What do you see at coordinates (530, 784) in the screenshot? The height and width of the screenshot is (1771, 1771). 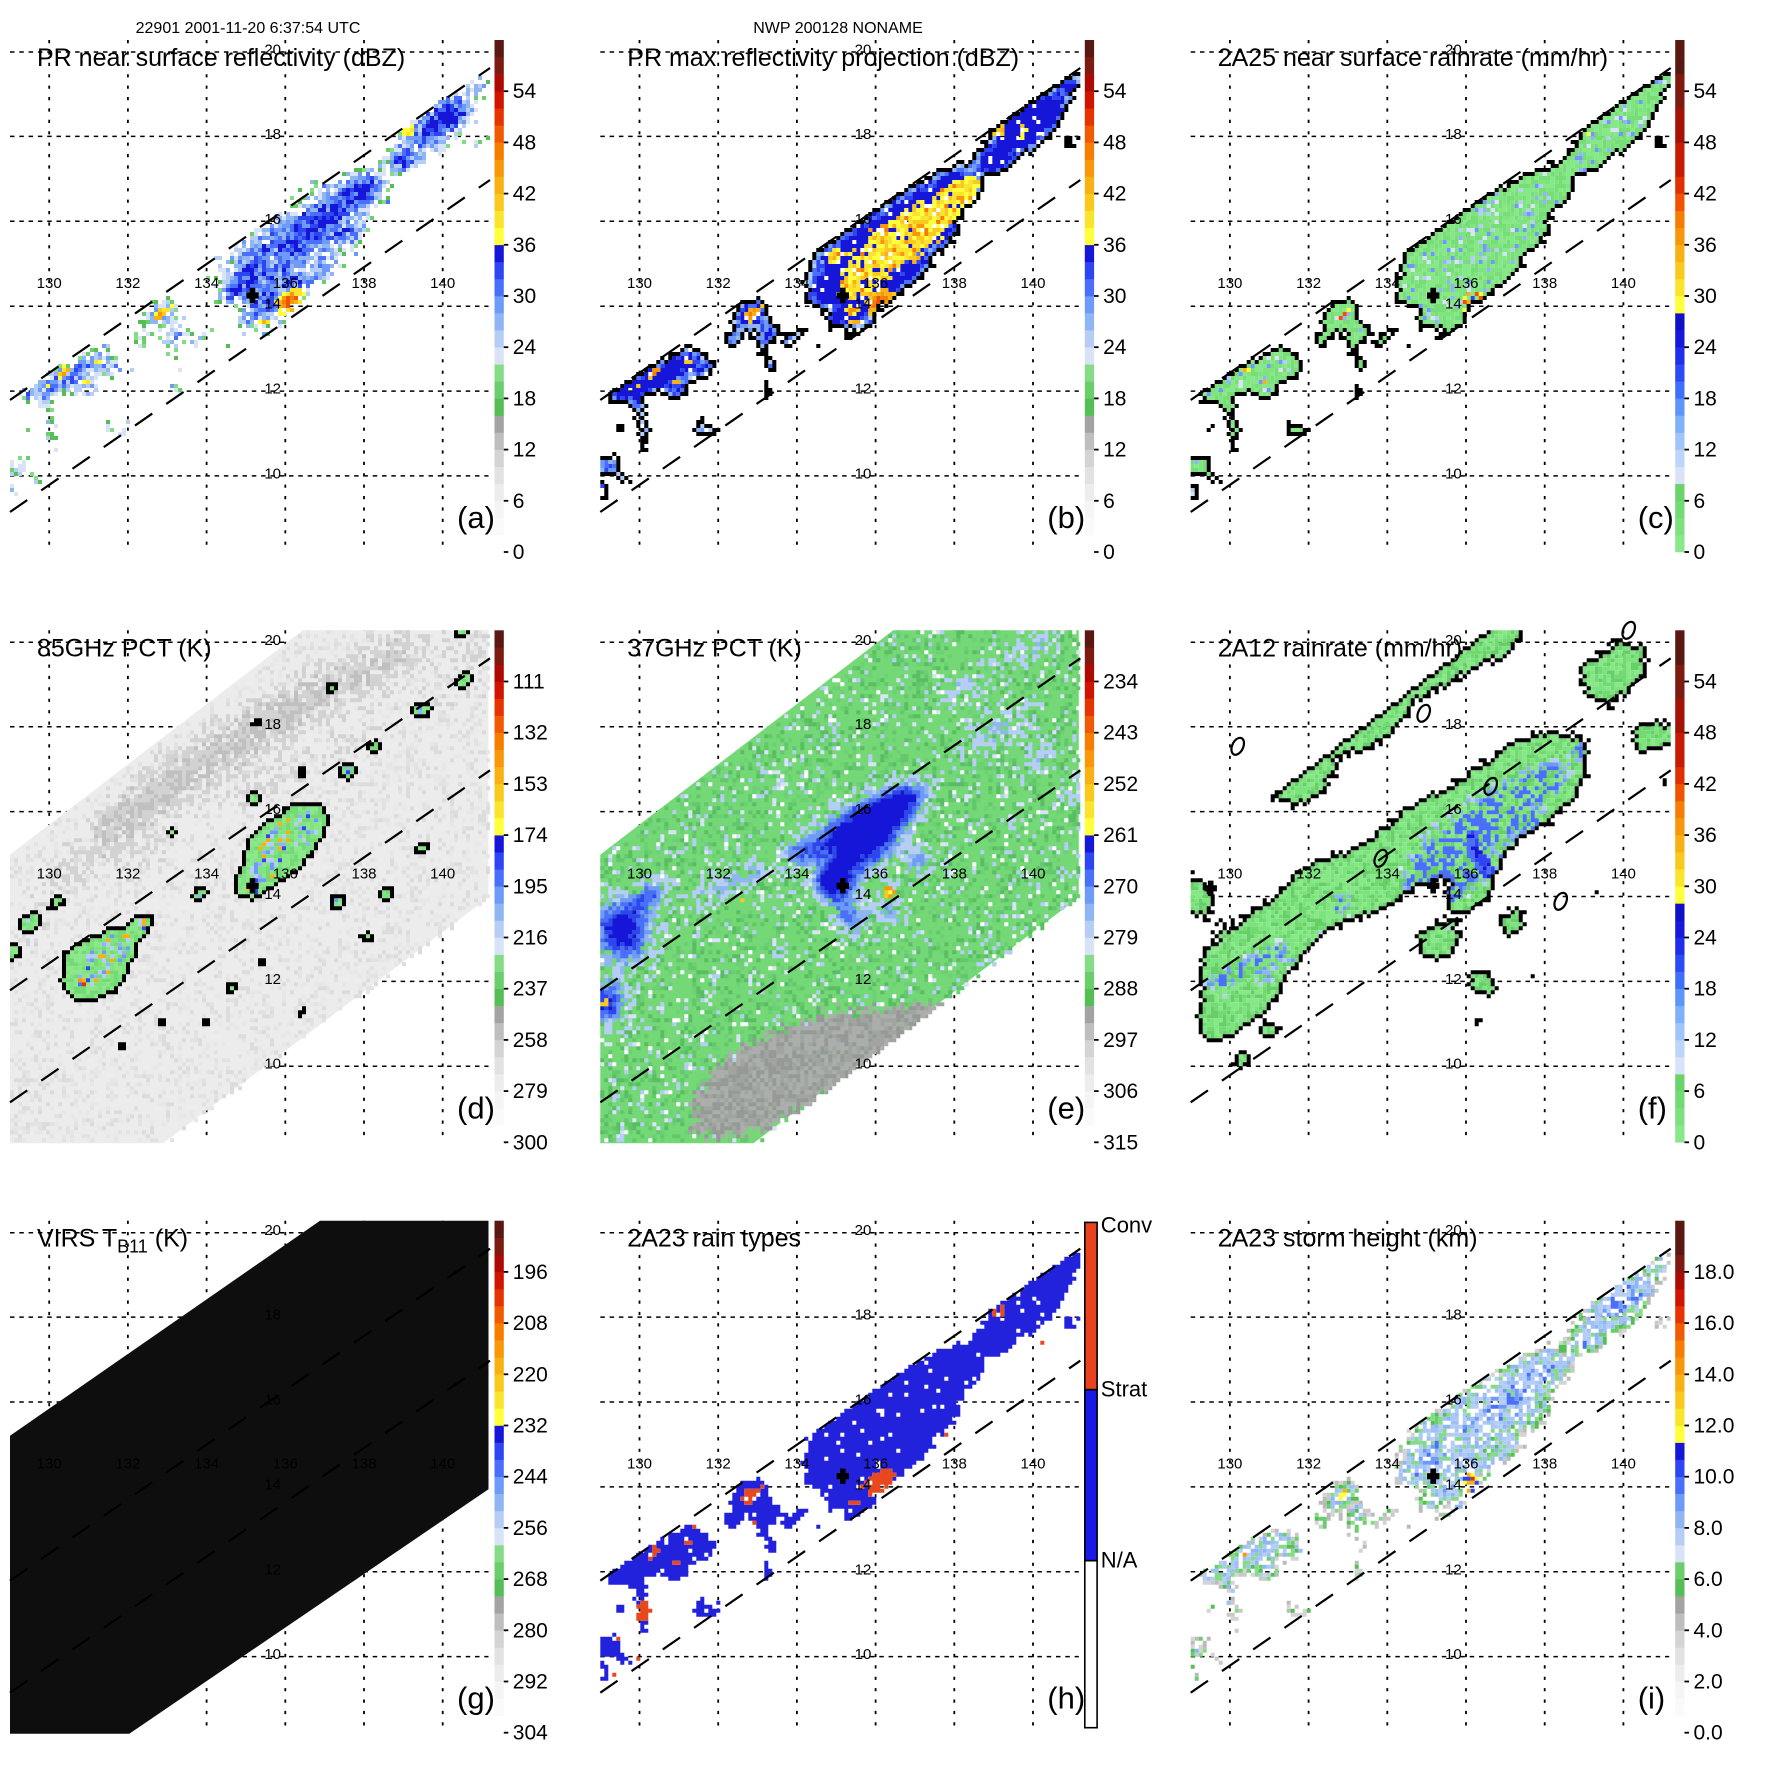 I see `svg-text: 153` at bounding box center [530, 784].